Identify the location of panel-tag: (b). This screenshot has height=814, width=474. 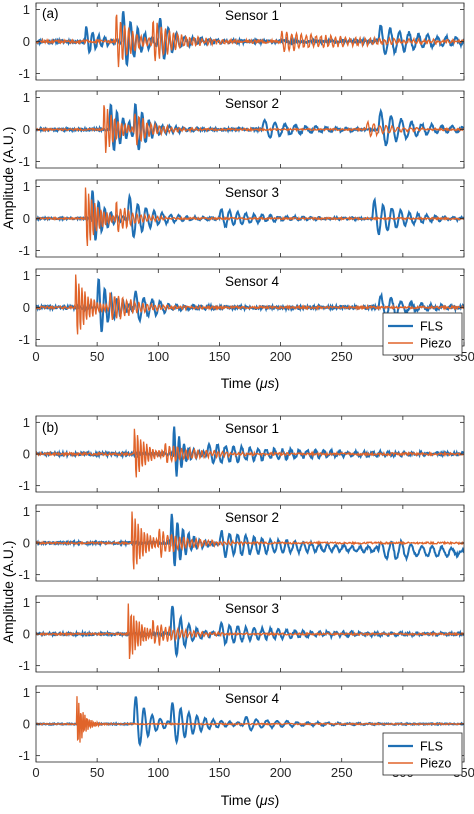
(50, 427).